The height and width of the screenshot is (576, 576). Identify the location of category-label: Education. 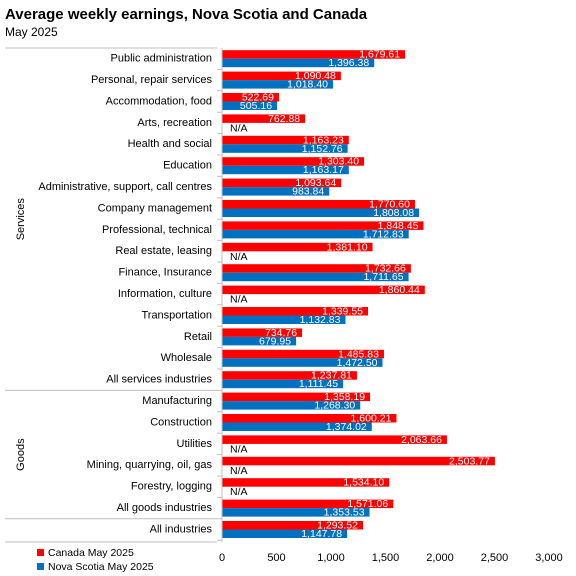
(187, 166).